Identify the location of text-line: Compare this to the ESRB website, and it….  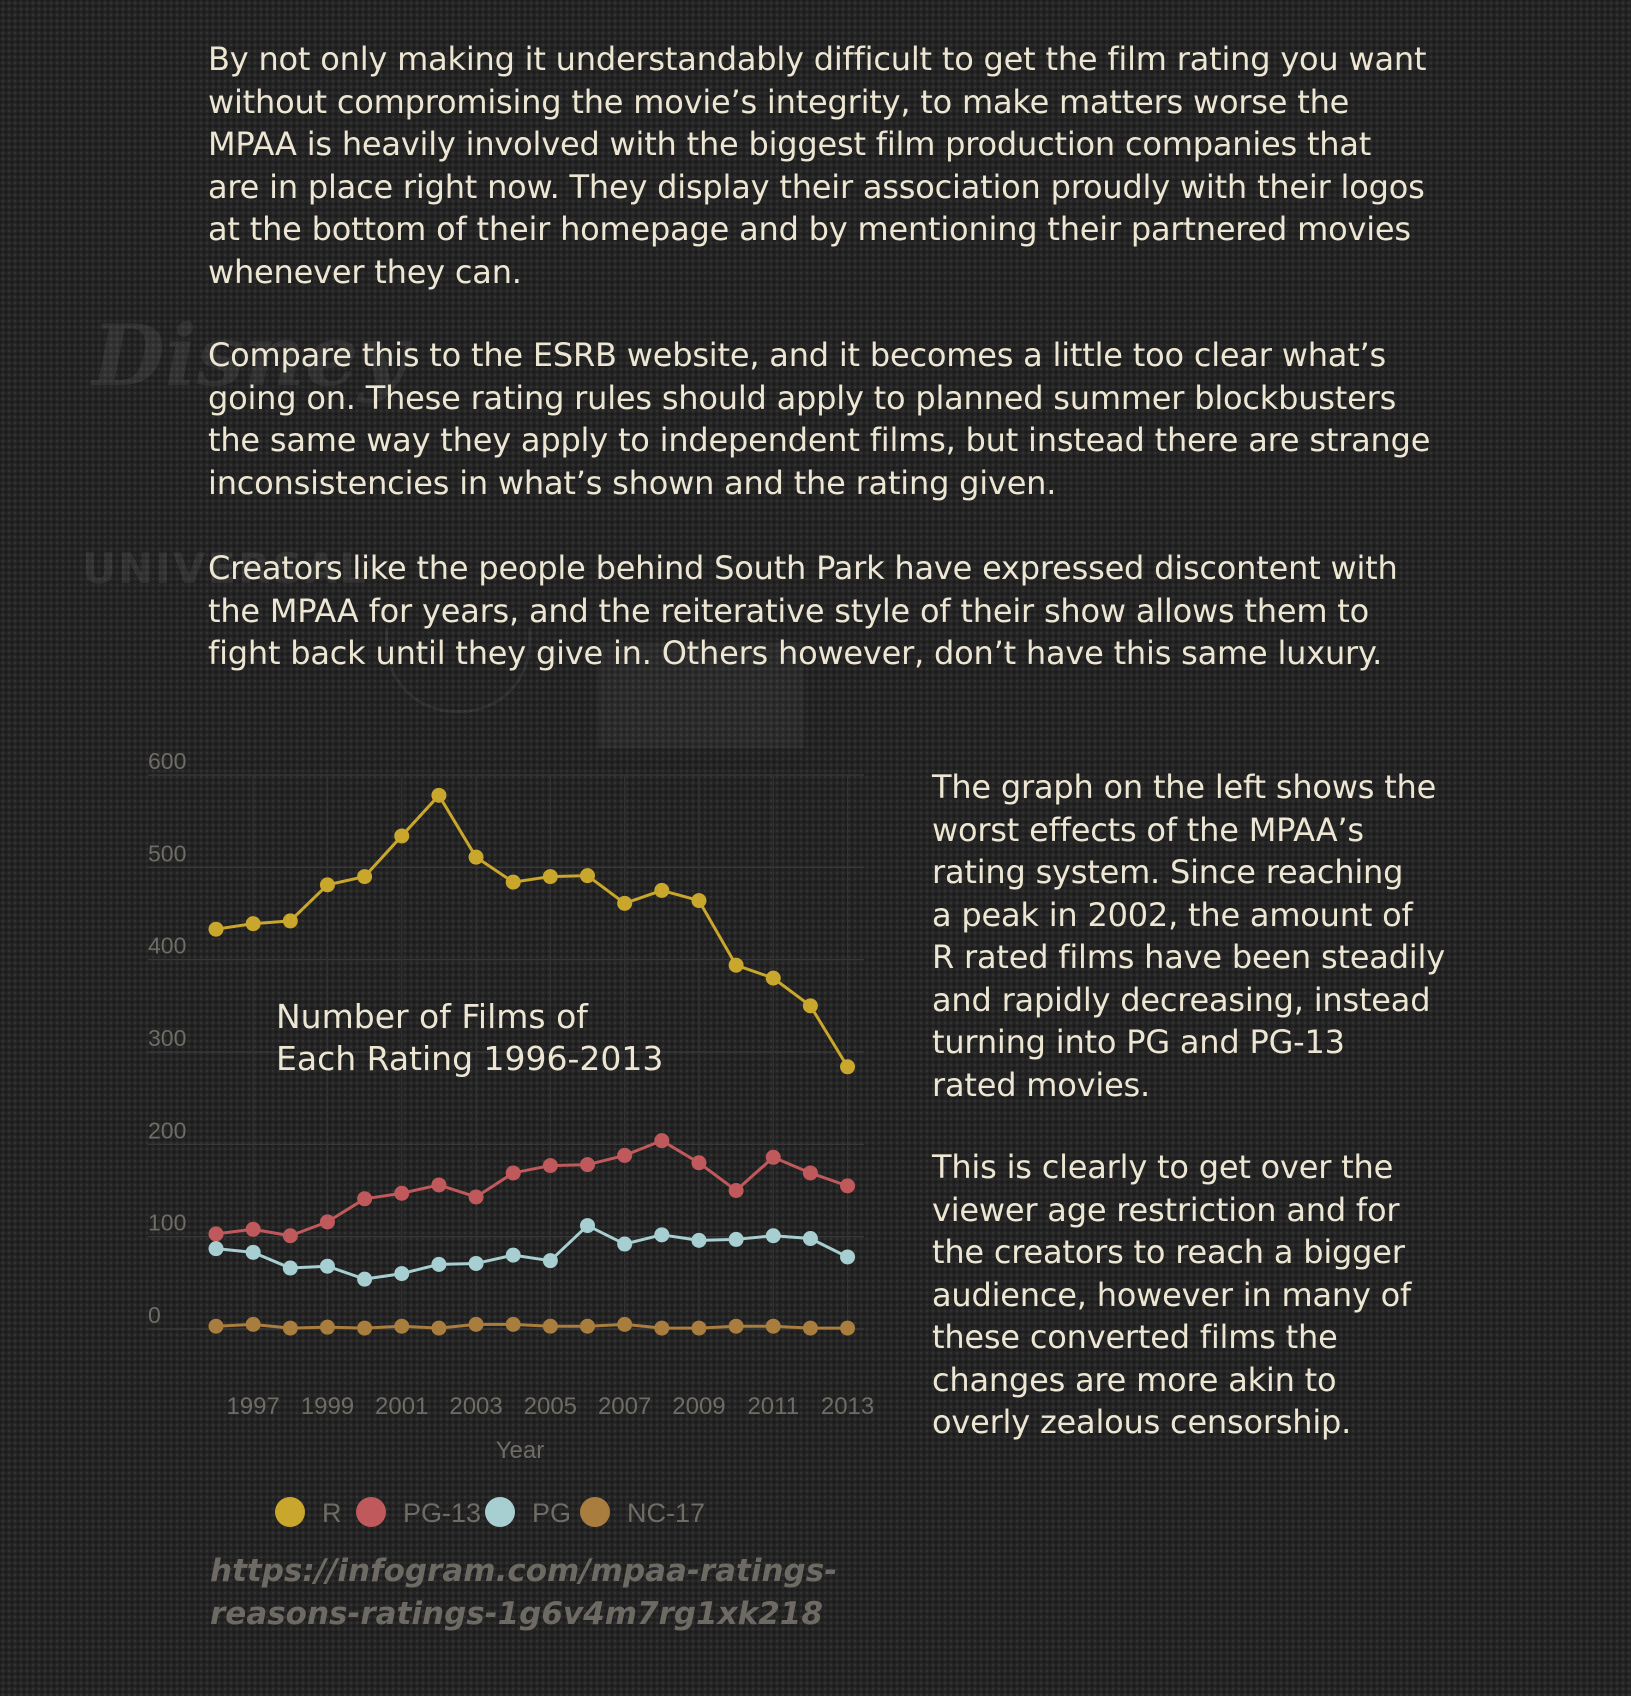
(797, 355).